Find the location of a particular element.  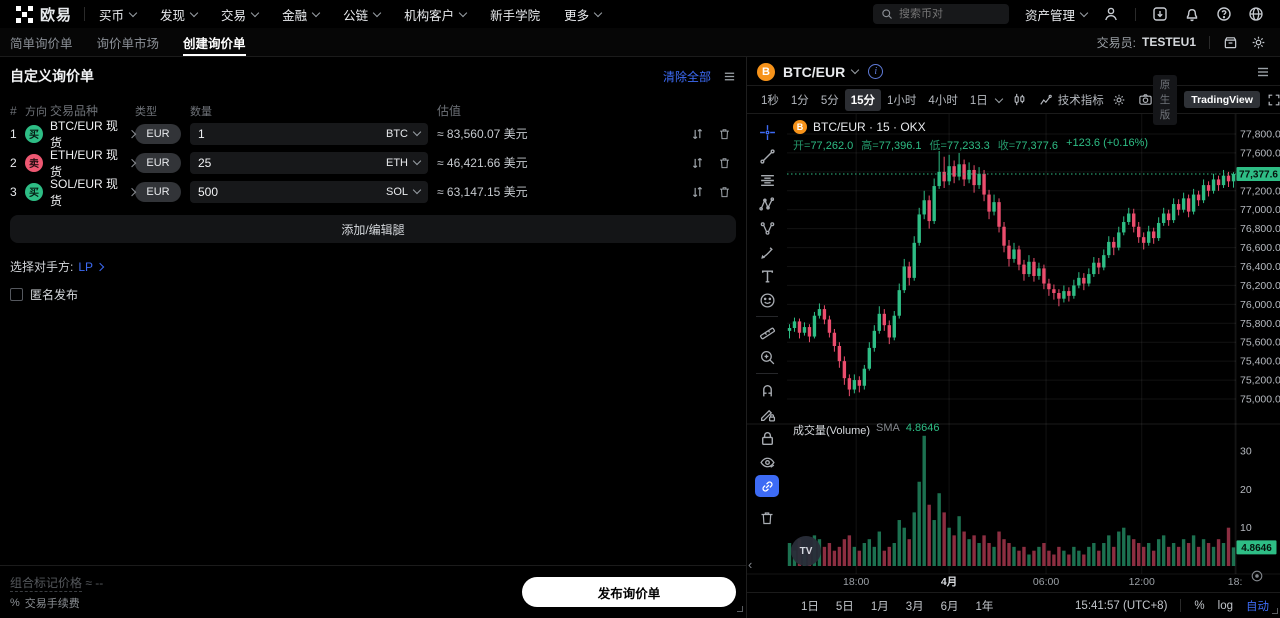

magnet-tool-icon is located at coordinates (767, 390).